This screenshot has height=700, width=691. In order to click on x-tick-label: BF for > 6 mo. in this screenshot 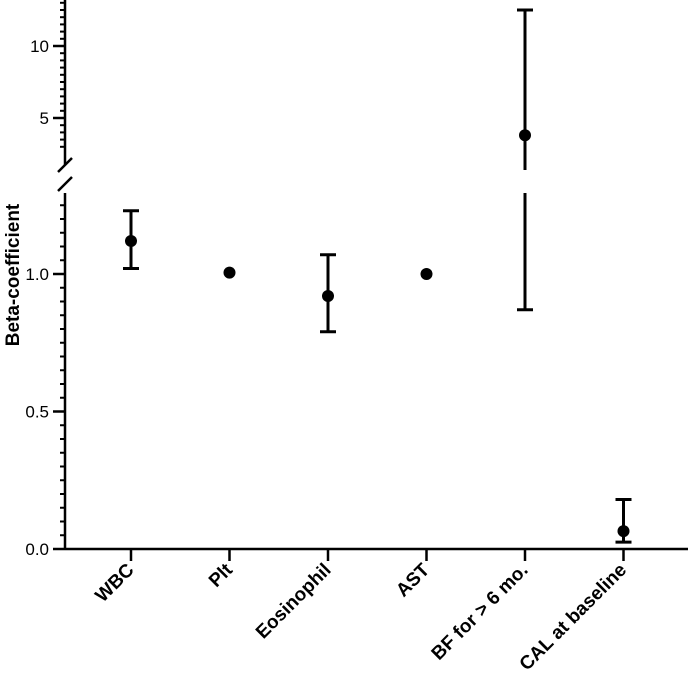, I will do `click(480, 612)`.